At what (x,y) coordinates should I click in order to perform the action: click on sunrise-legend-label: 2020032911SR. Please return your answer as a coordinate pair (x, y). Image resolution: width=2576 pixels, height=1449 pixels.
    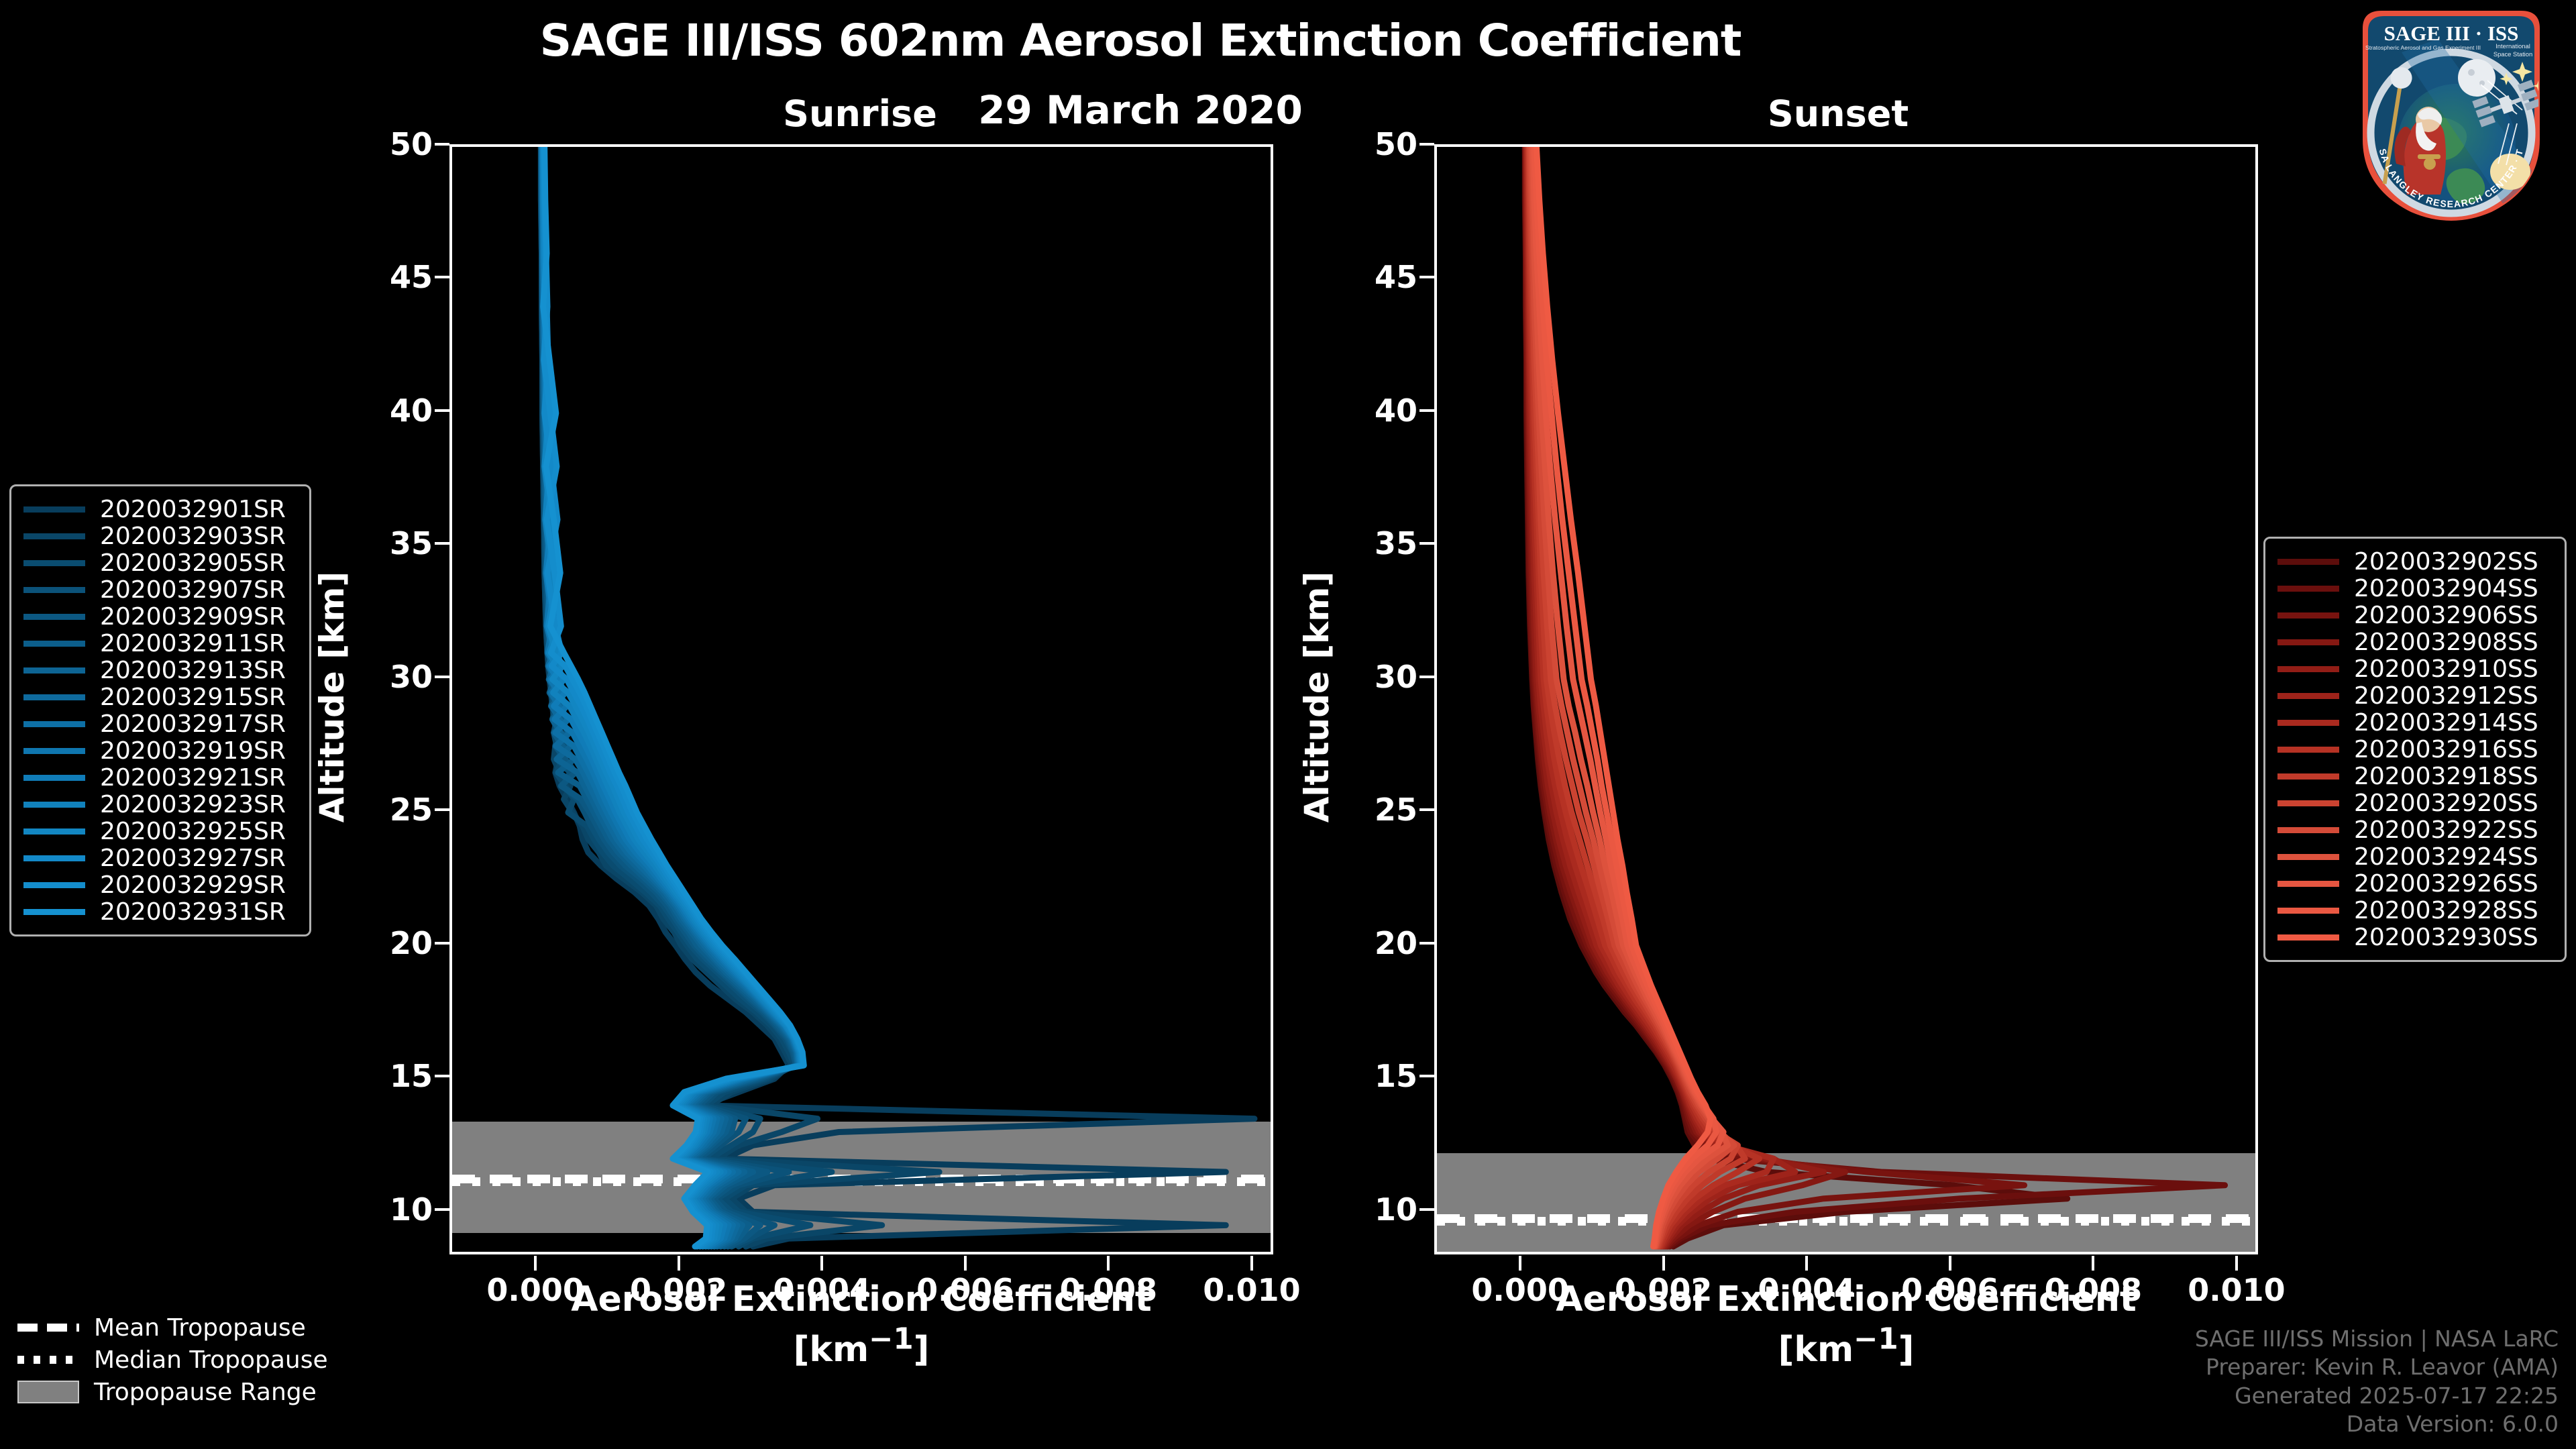
    Looking at the image, I should click on (193, 643).